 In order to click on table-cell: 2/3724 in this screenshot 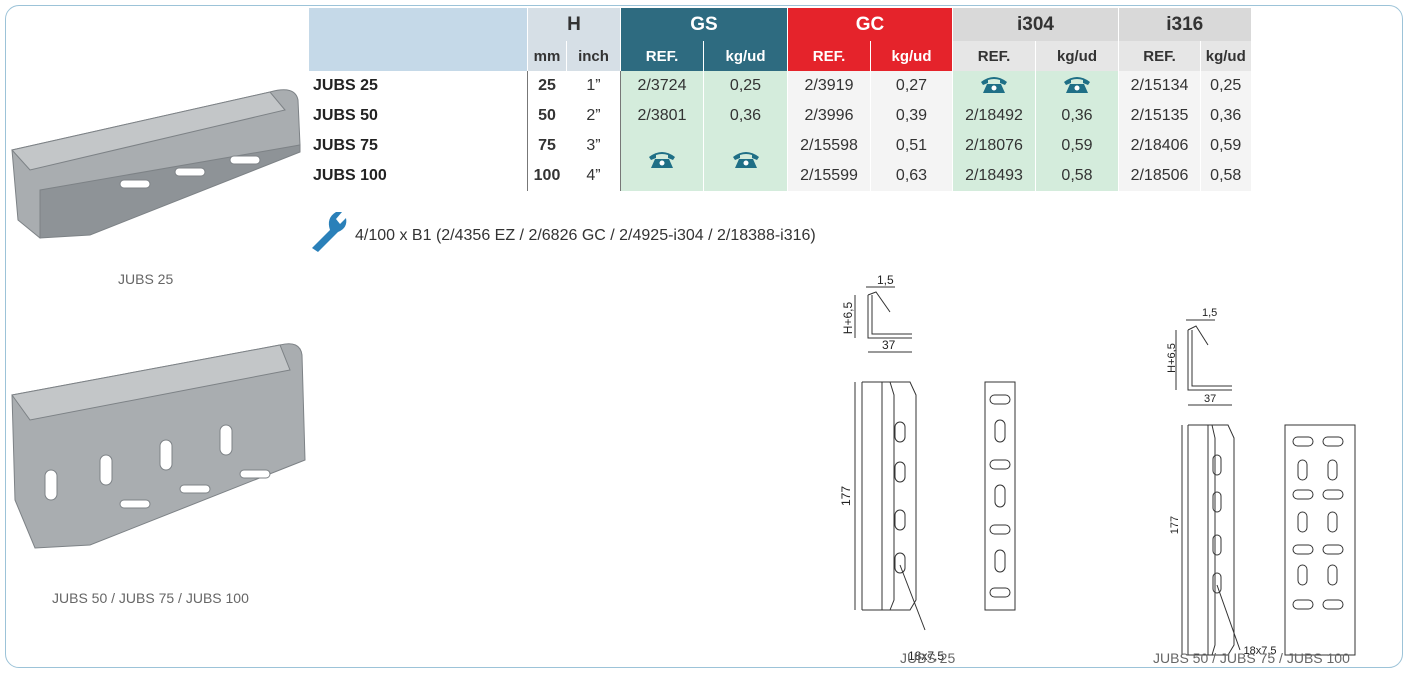, I will do `click(662, 86)`.